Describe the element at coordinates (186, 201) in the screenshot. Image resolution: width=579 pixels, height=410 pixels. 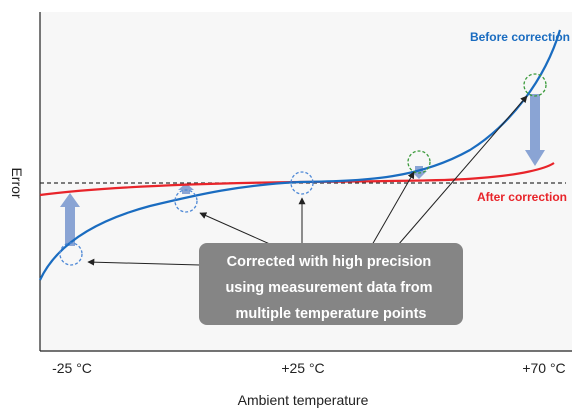
I see `measurement-point-mid-left` at that location.